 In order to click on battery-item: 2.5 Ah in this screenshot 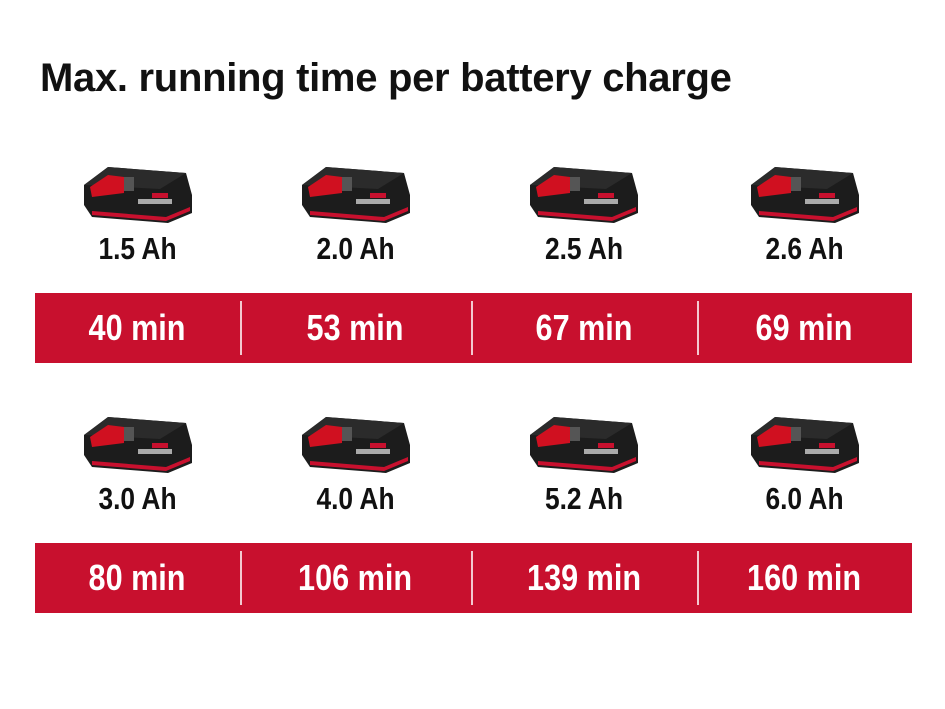, I will do `click(584, 211)`.